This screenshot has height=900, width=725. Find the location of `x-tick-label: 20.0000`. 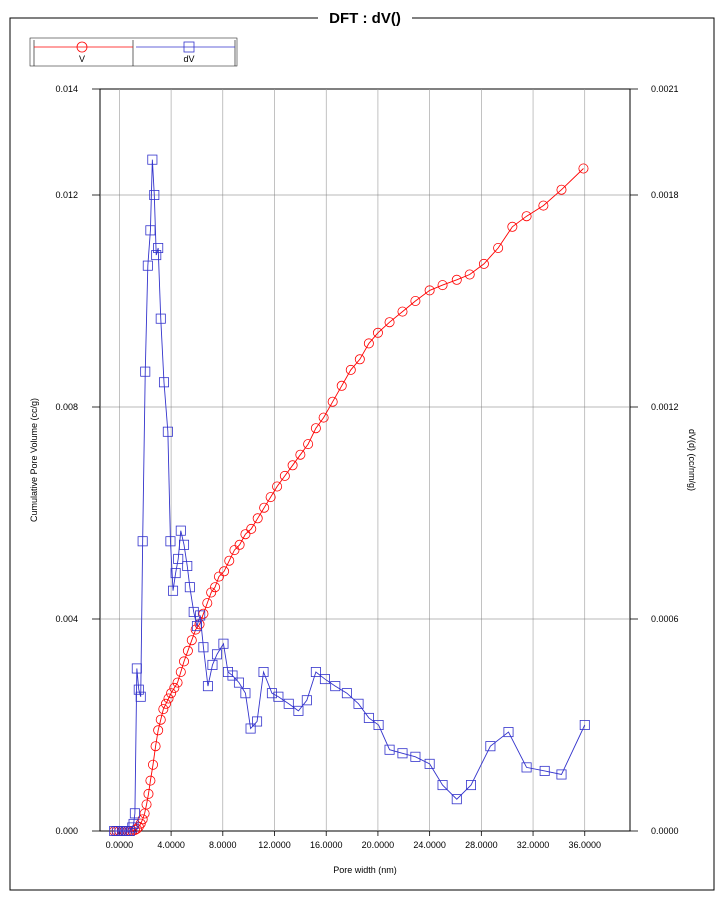

x-tick-label: 20.0000 is located at coordinates (378, 845).